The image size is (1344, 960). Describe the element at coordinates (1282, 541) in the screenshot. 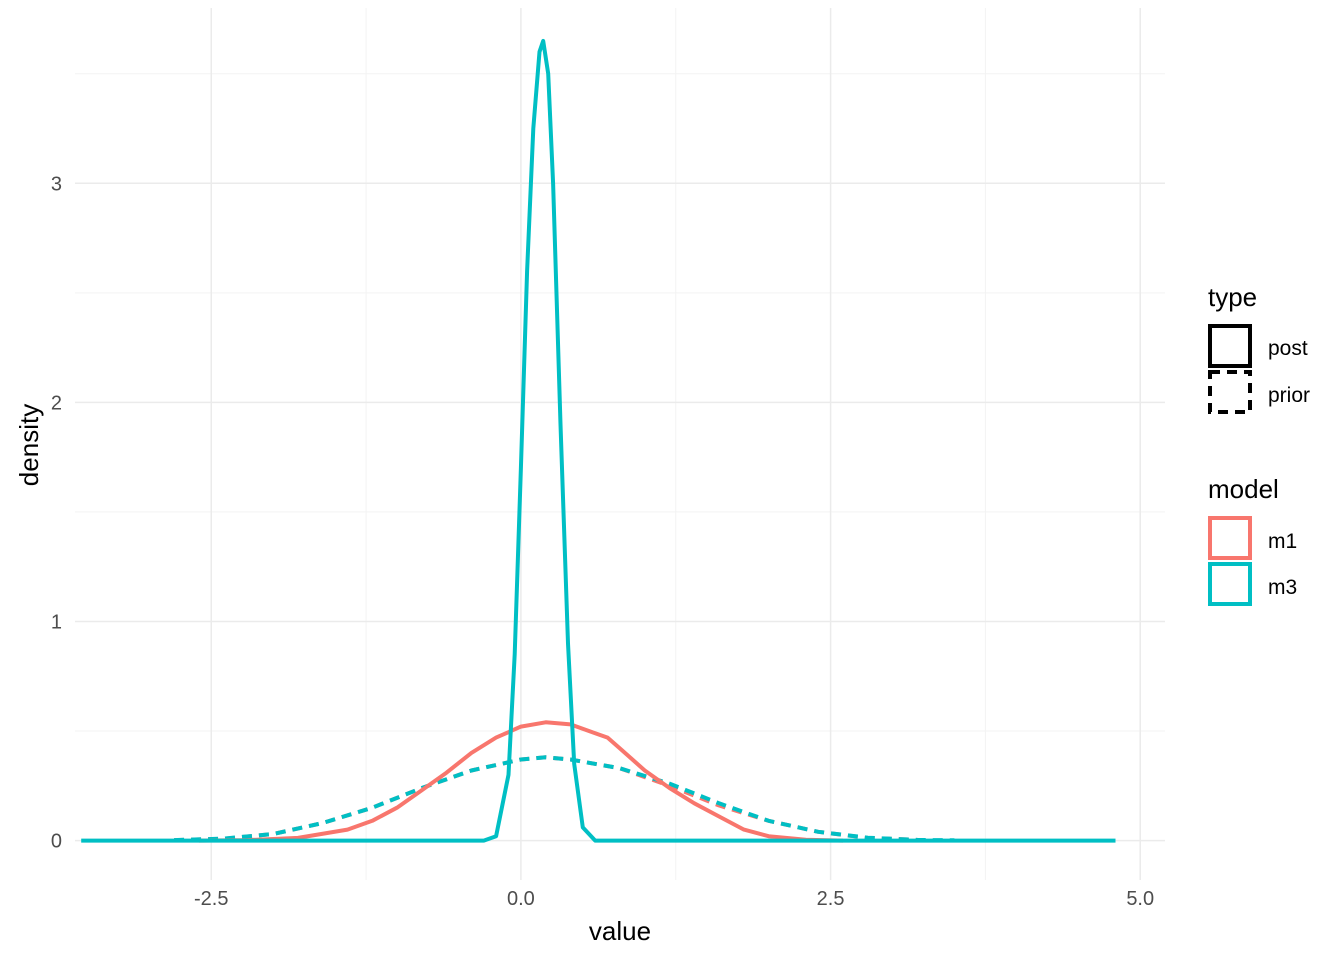

I see `legend-label-m1: m1` at that location.